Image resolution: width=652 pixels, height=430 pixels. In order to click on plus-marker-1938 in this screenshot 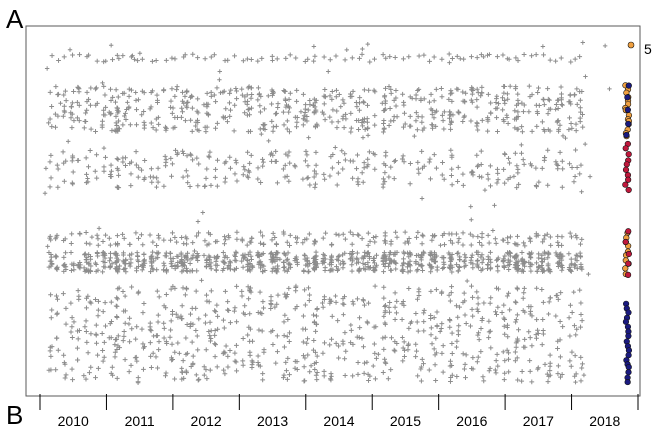, I will do `click(429, 264)`.